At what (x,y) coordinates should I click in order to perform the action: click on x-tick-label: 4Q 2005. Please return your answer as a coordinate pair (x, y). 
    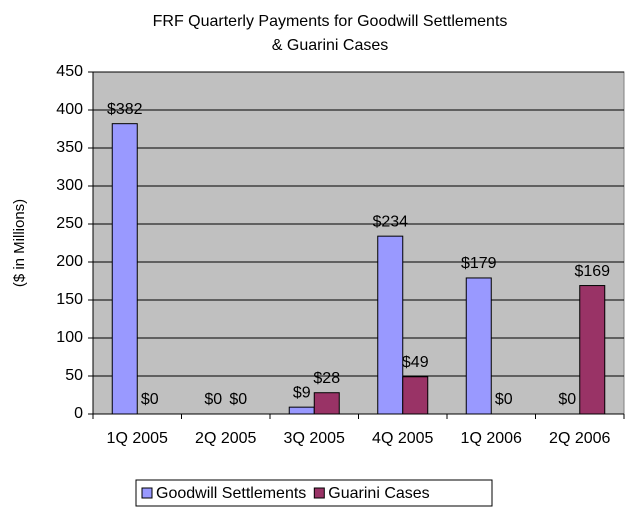
    Looking at the image, I should click on (402, 438).